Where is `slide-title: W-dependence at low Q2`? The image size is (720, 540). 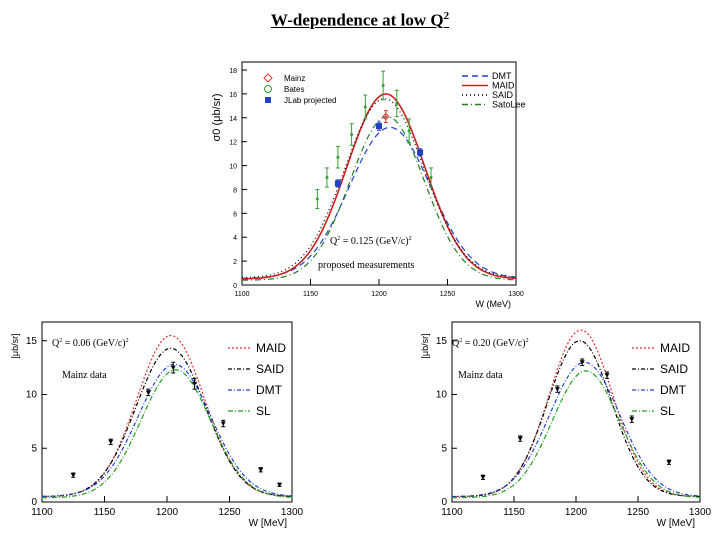
slide-title: W-dependence at low Q2 is located at coordinates (360, 20).